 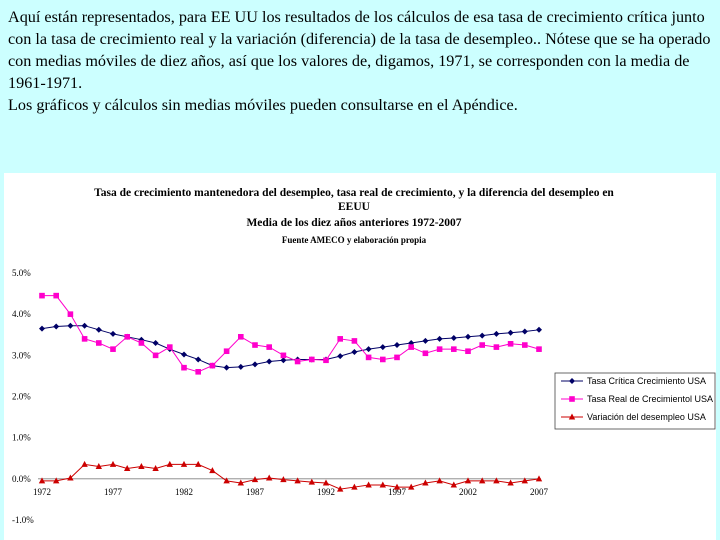 I want to click on y-tick-label: -1.0%, so click(x=23, y=520).